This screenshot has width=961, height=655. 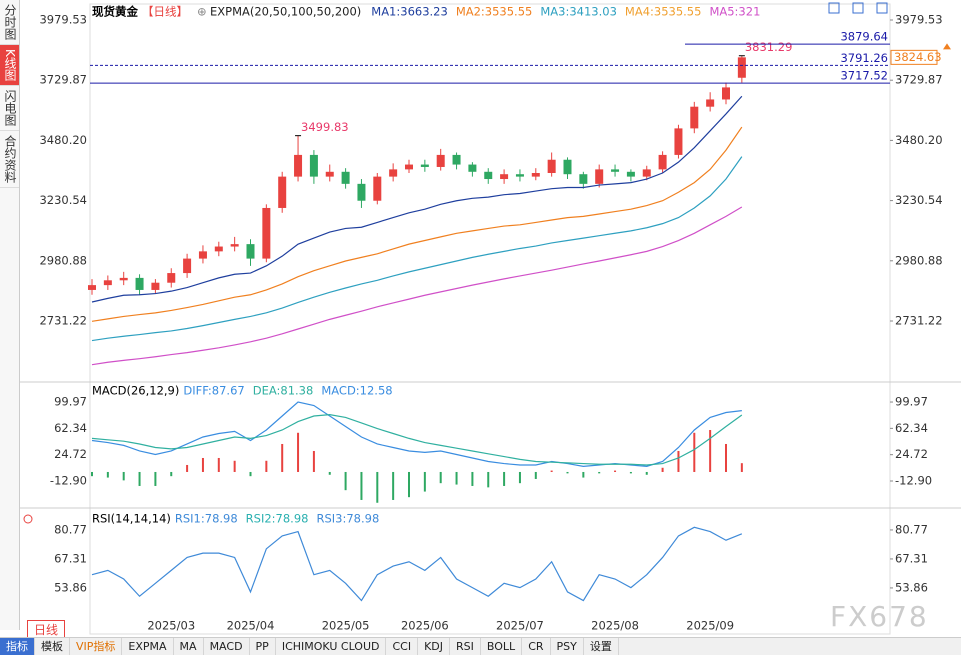 I want to click on current-price-box, so click(x=914, y=57).